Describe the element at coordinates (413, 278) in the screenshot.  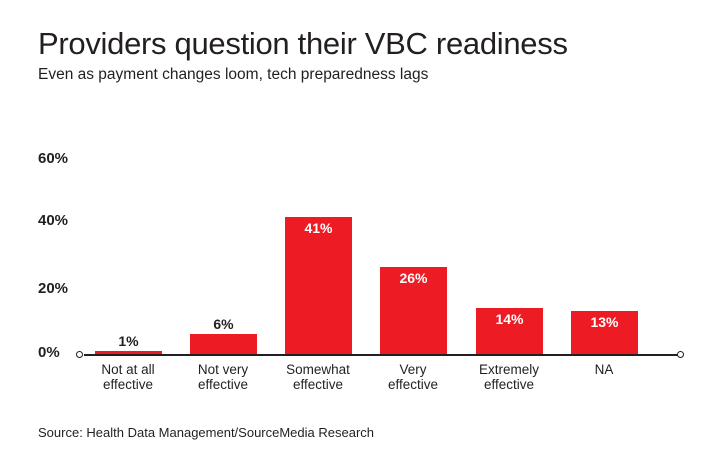
I see `bar-value-label: 26%` at that location.